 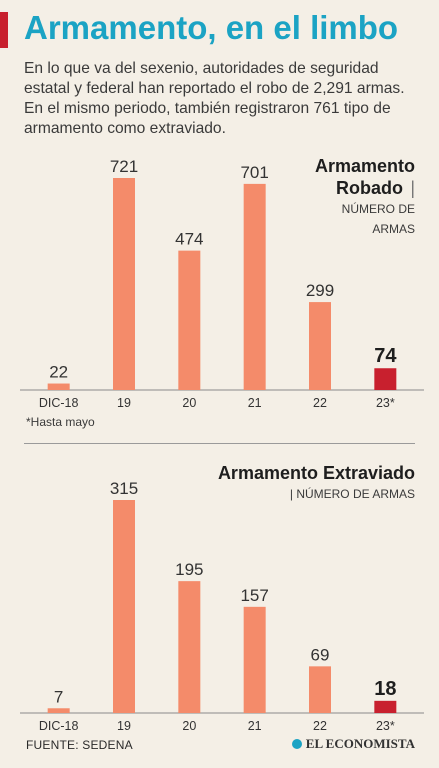 I want to click on robado-value-label-3: 701, so click(x=254, y=172).